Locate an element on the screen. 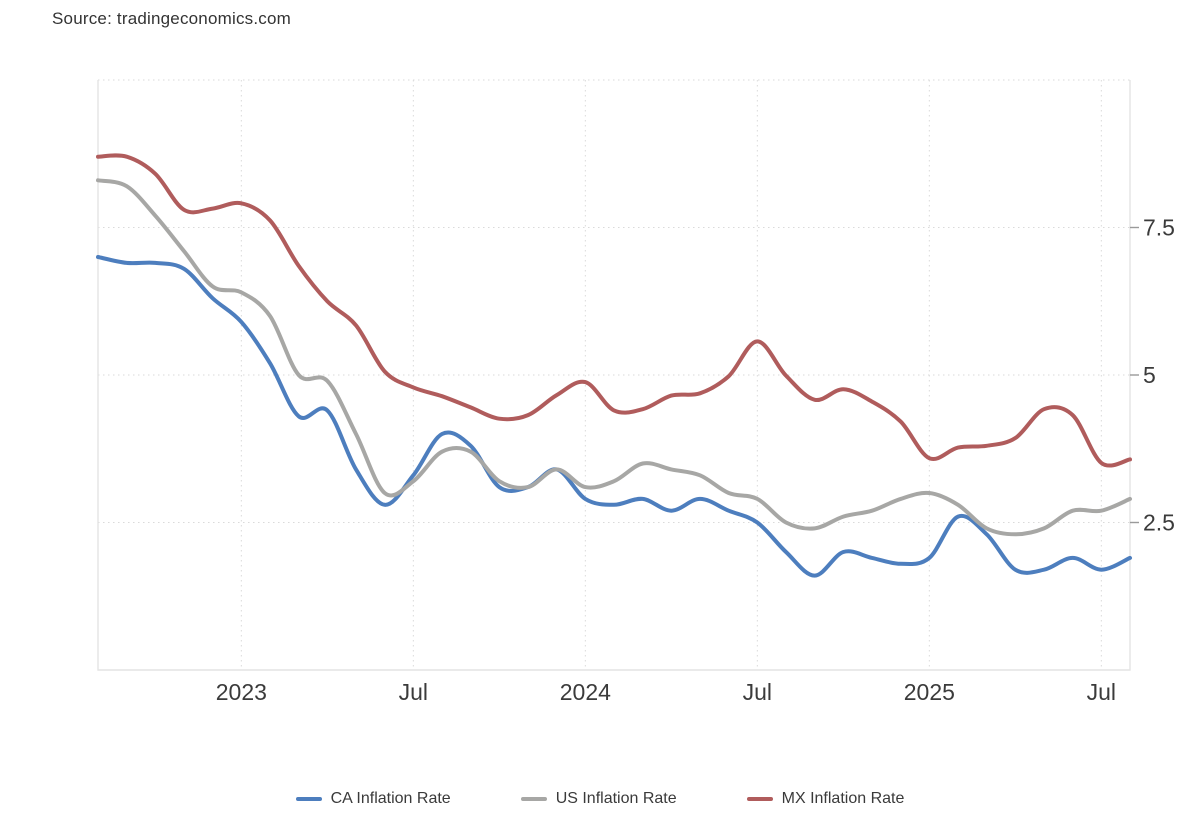  legend-item-mx: MX Inflation Rate is located at coordinates (825, 799).